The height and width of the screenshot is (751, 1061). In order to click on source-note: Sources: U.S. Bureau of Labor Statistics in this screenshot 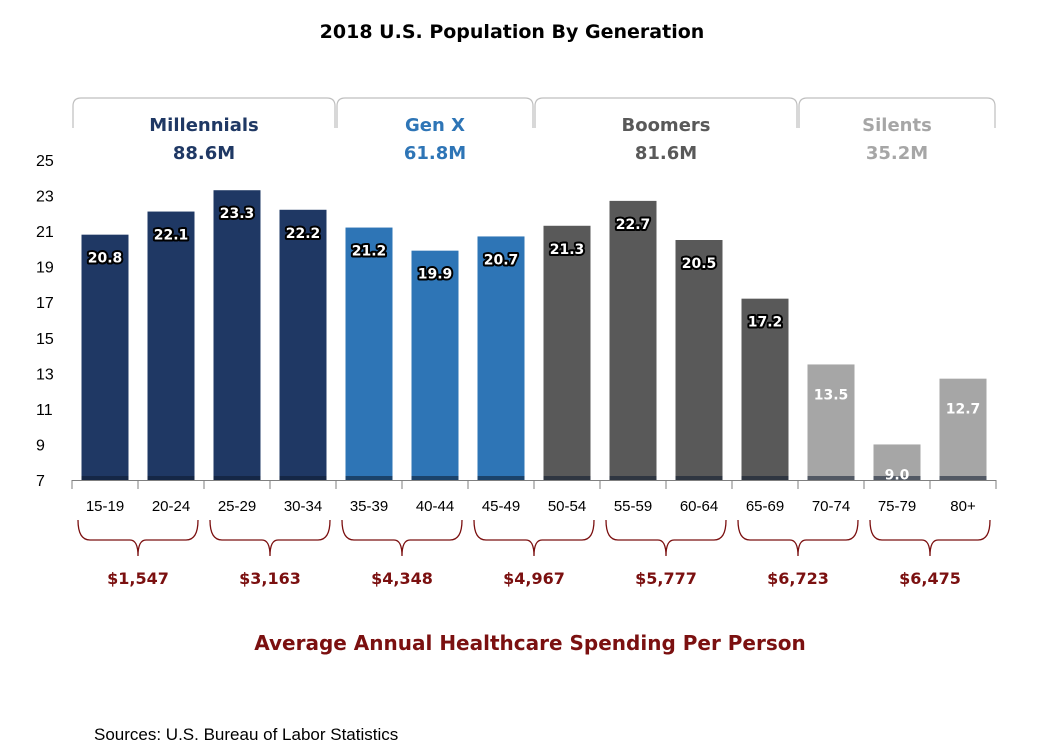, I will do `click(246, 734)`.